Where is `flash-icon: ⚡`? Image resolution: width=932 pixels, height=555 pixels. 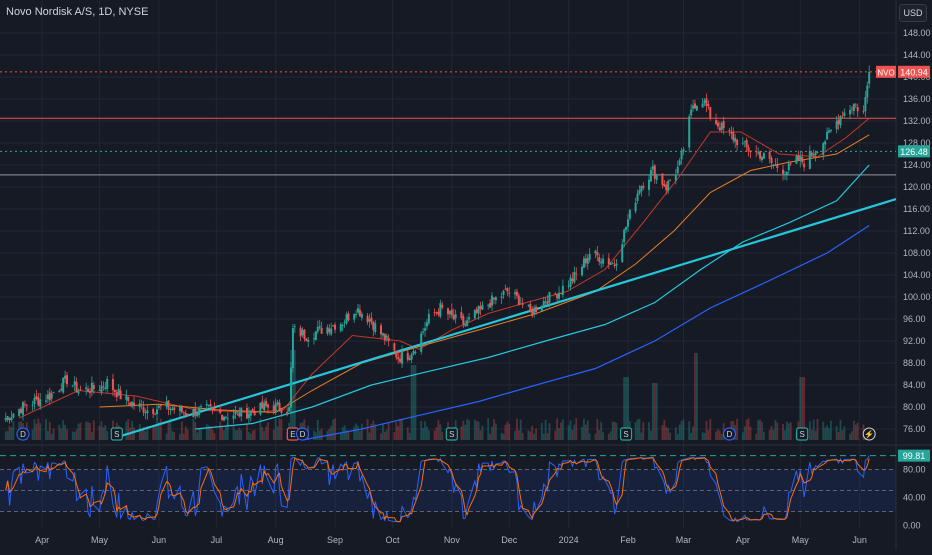
flash-icon: ⚡ is located at coordinates (869, 434).